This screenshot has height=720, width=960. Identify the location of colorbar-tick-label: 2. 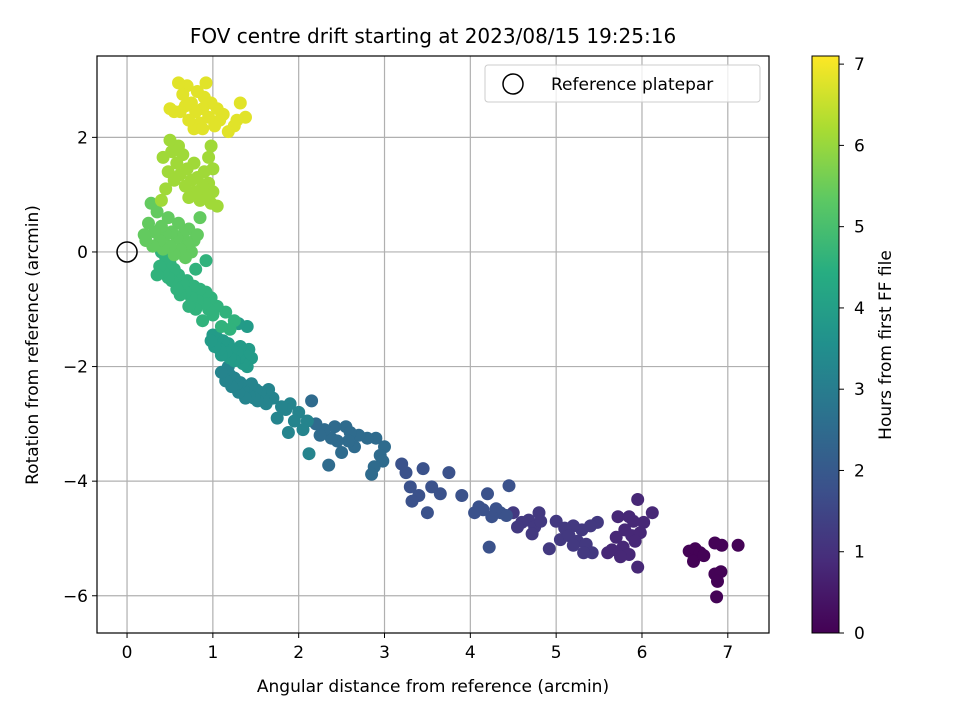
(859, 471).